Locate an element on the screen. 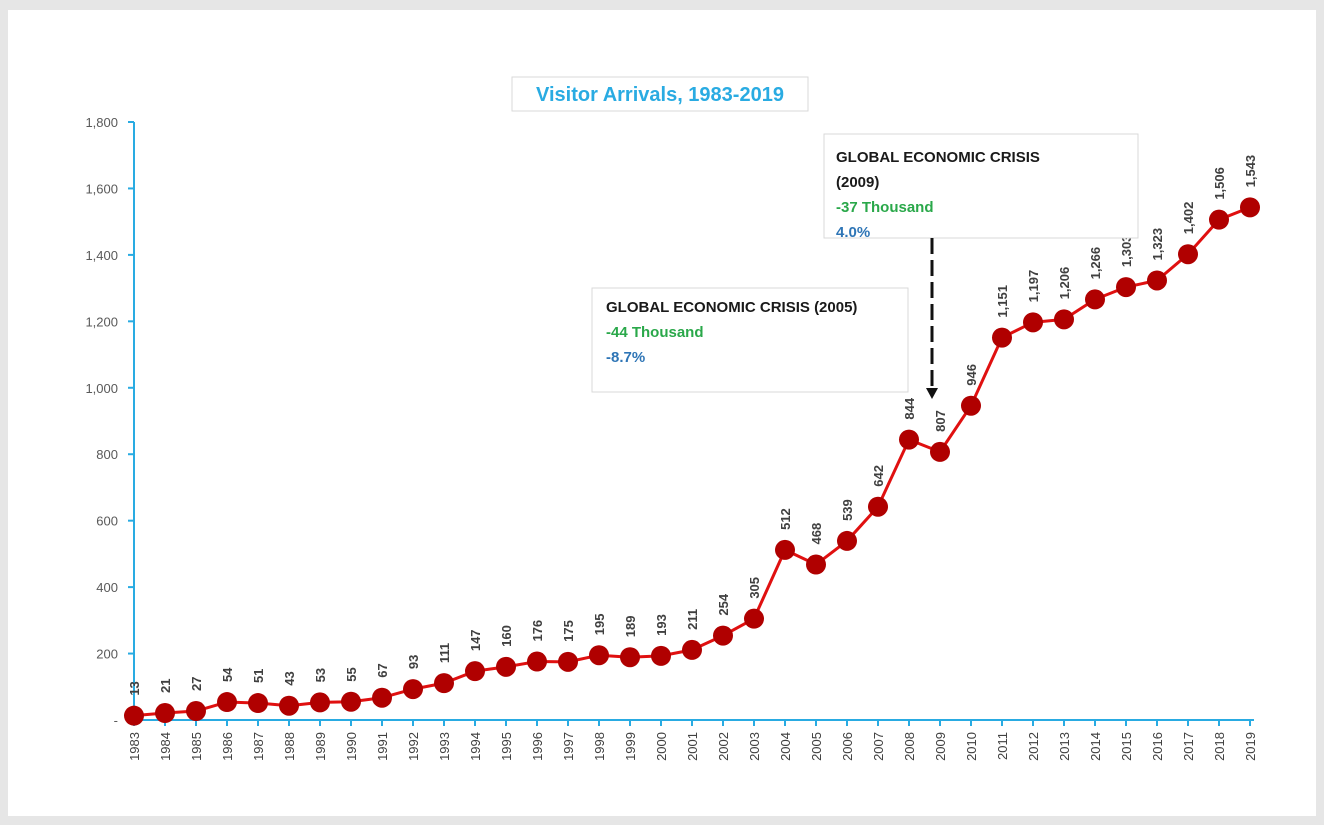 This screenshot has height=825, width=1324. data-point-2008 is located at coordinates (909, 439).